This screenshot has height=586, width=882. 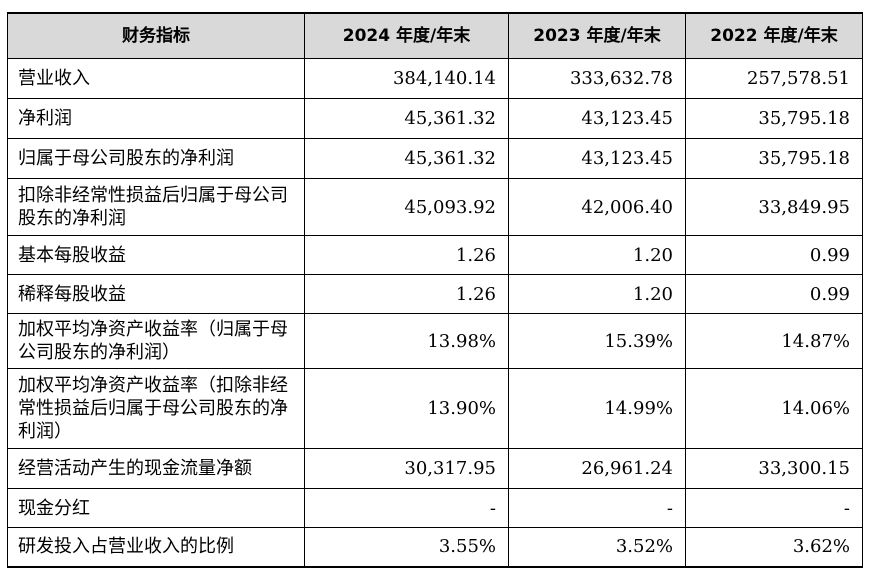 I want to click on header-2022: 2022 年度/年末, so click(x=774, y=35).